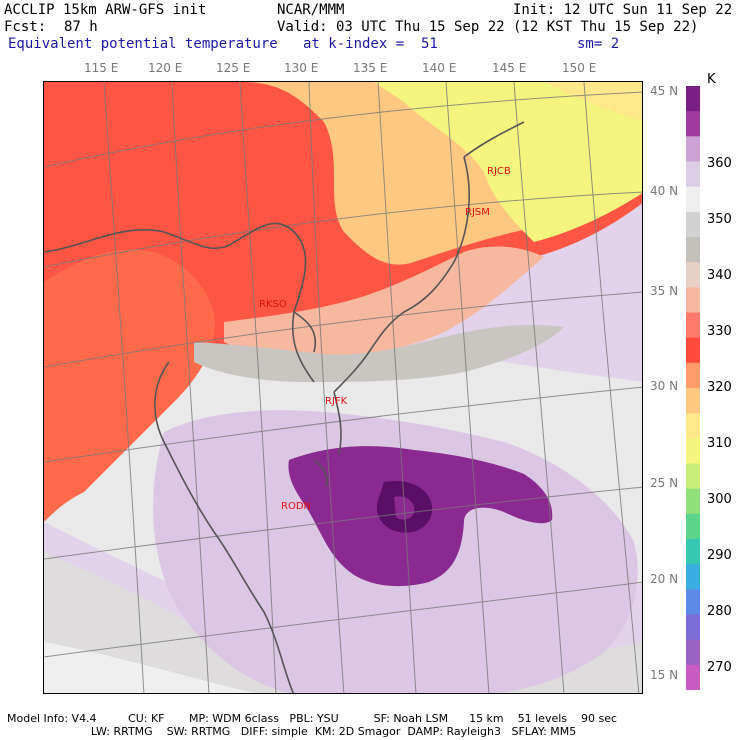  I want to click on colorbar-label: 360, so click(719, 163).